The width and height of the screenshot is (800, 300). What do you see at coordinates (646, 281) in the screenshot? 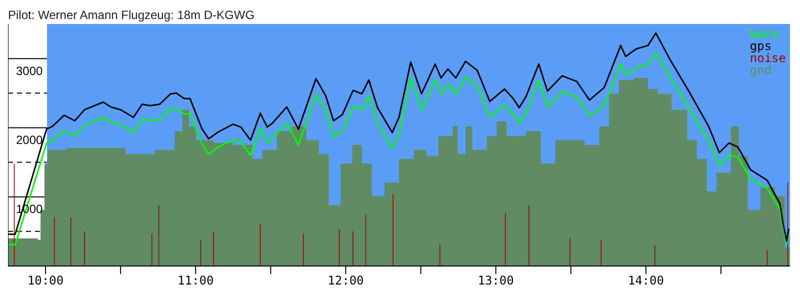
I see `x-tick-label: 14:00` at bounding box center [646, 281].